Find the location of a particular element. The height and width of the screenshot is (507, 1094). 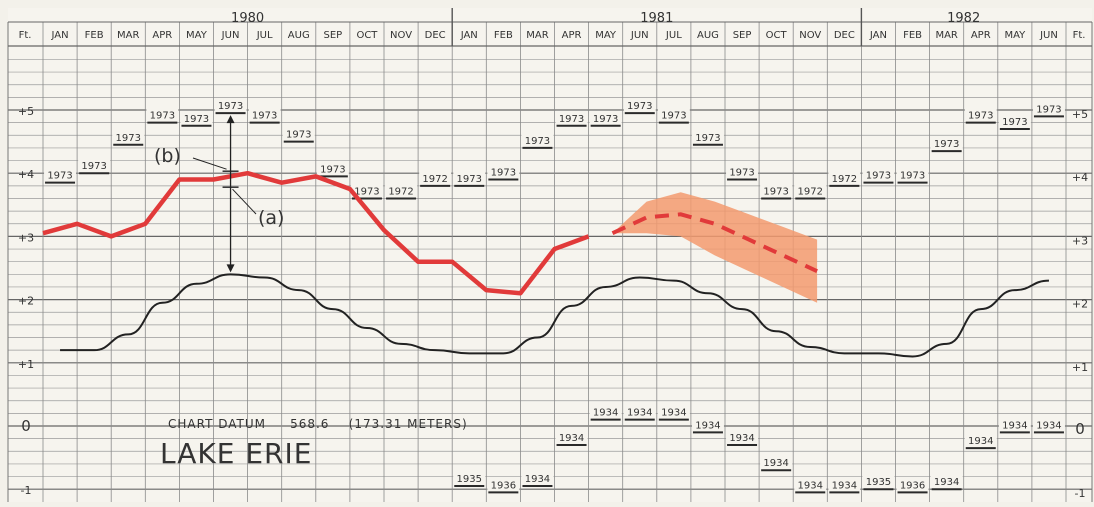

month-label: JAN is located at coordinates (469, 35).